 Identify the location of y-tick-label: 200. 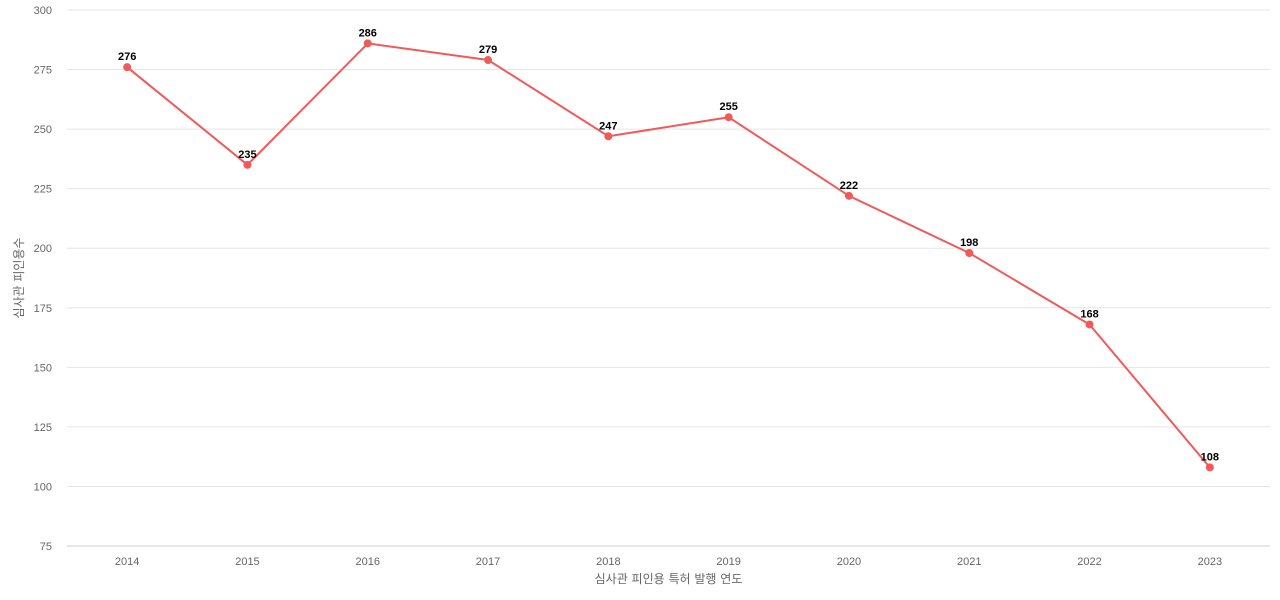
(43, 249).